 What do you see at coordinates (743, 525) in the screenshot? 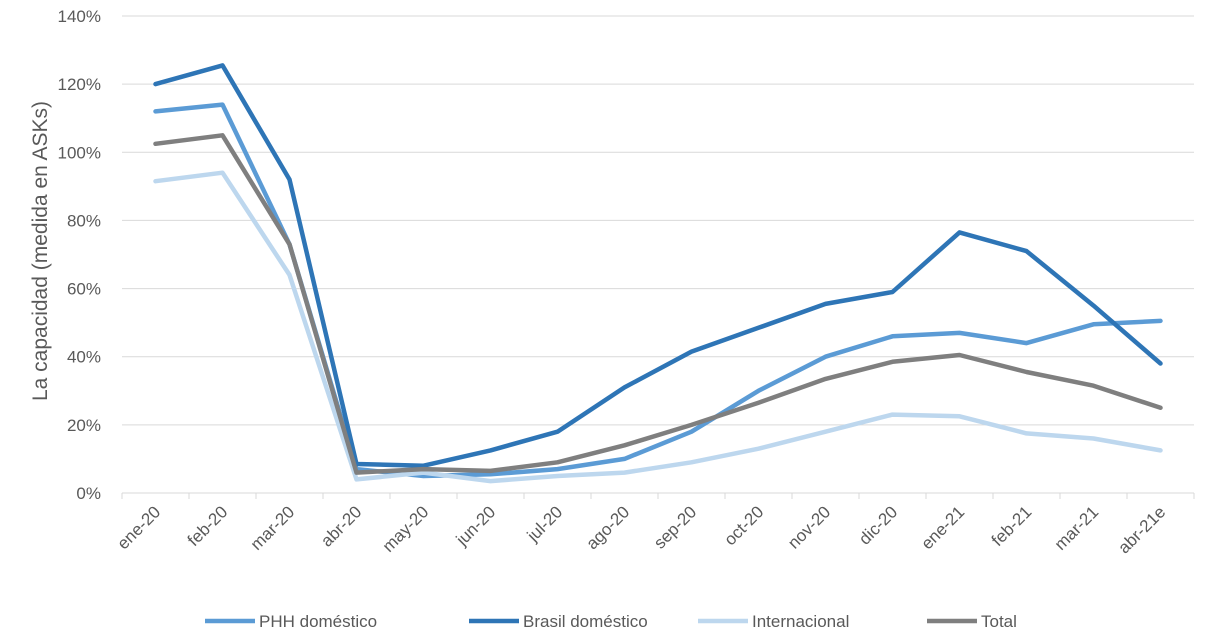
I see `x-tick-label: oct-20` at bounding box center [743, 525].